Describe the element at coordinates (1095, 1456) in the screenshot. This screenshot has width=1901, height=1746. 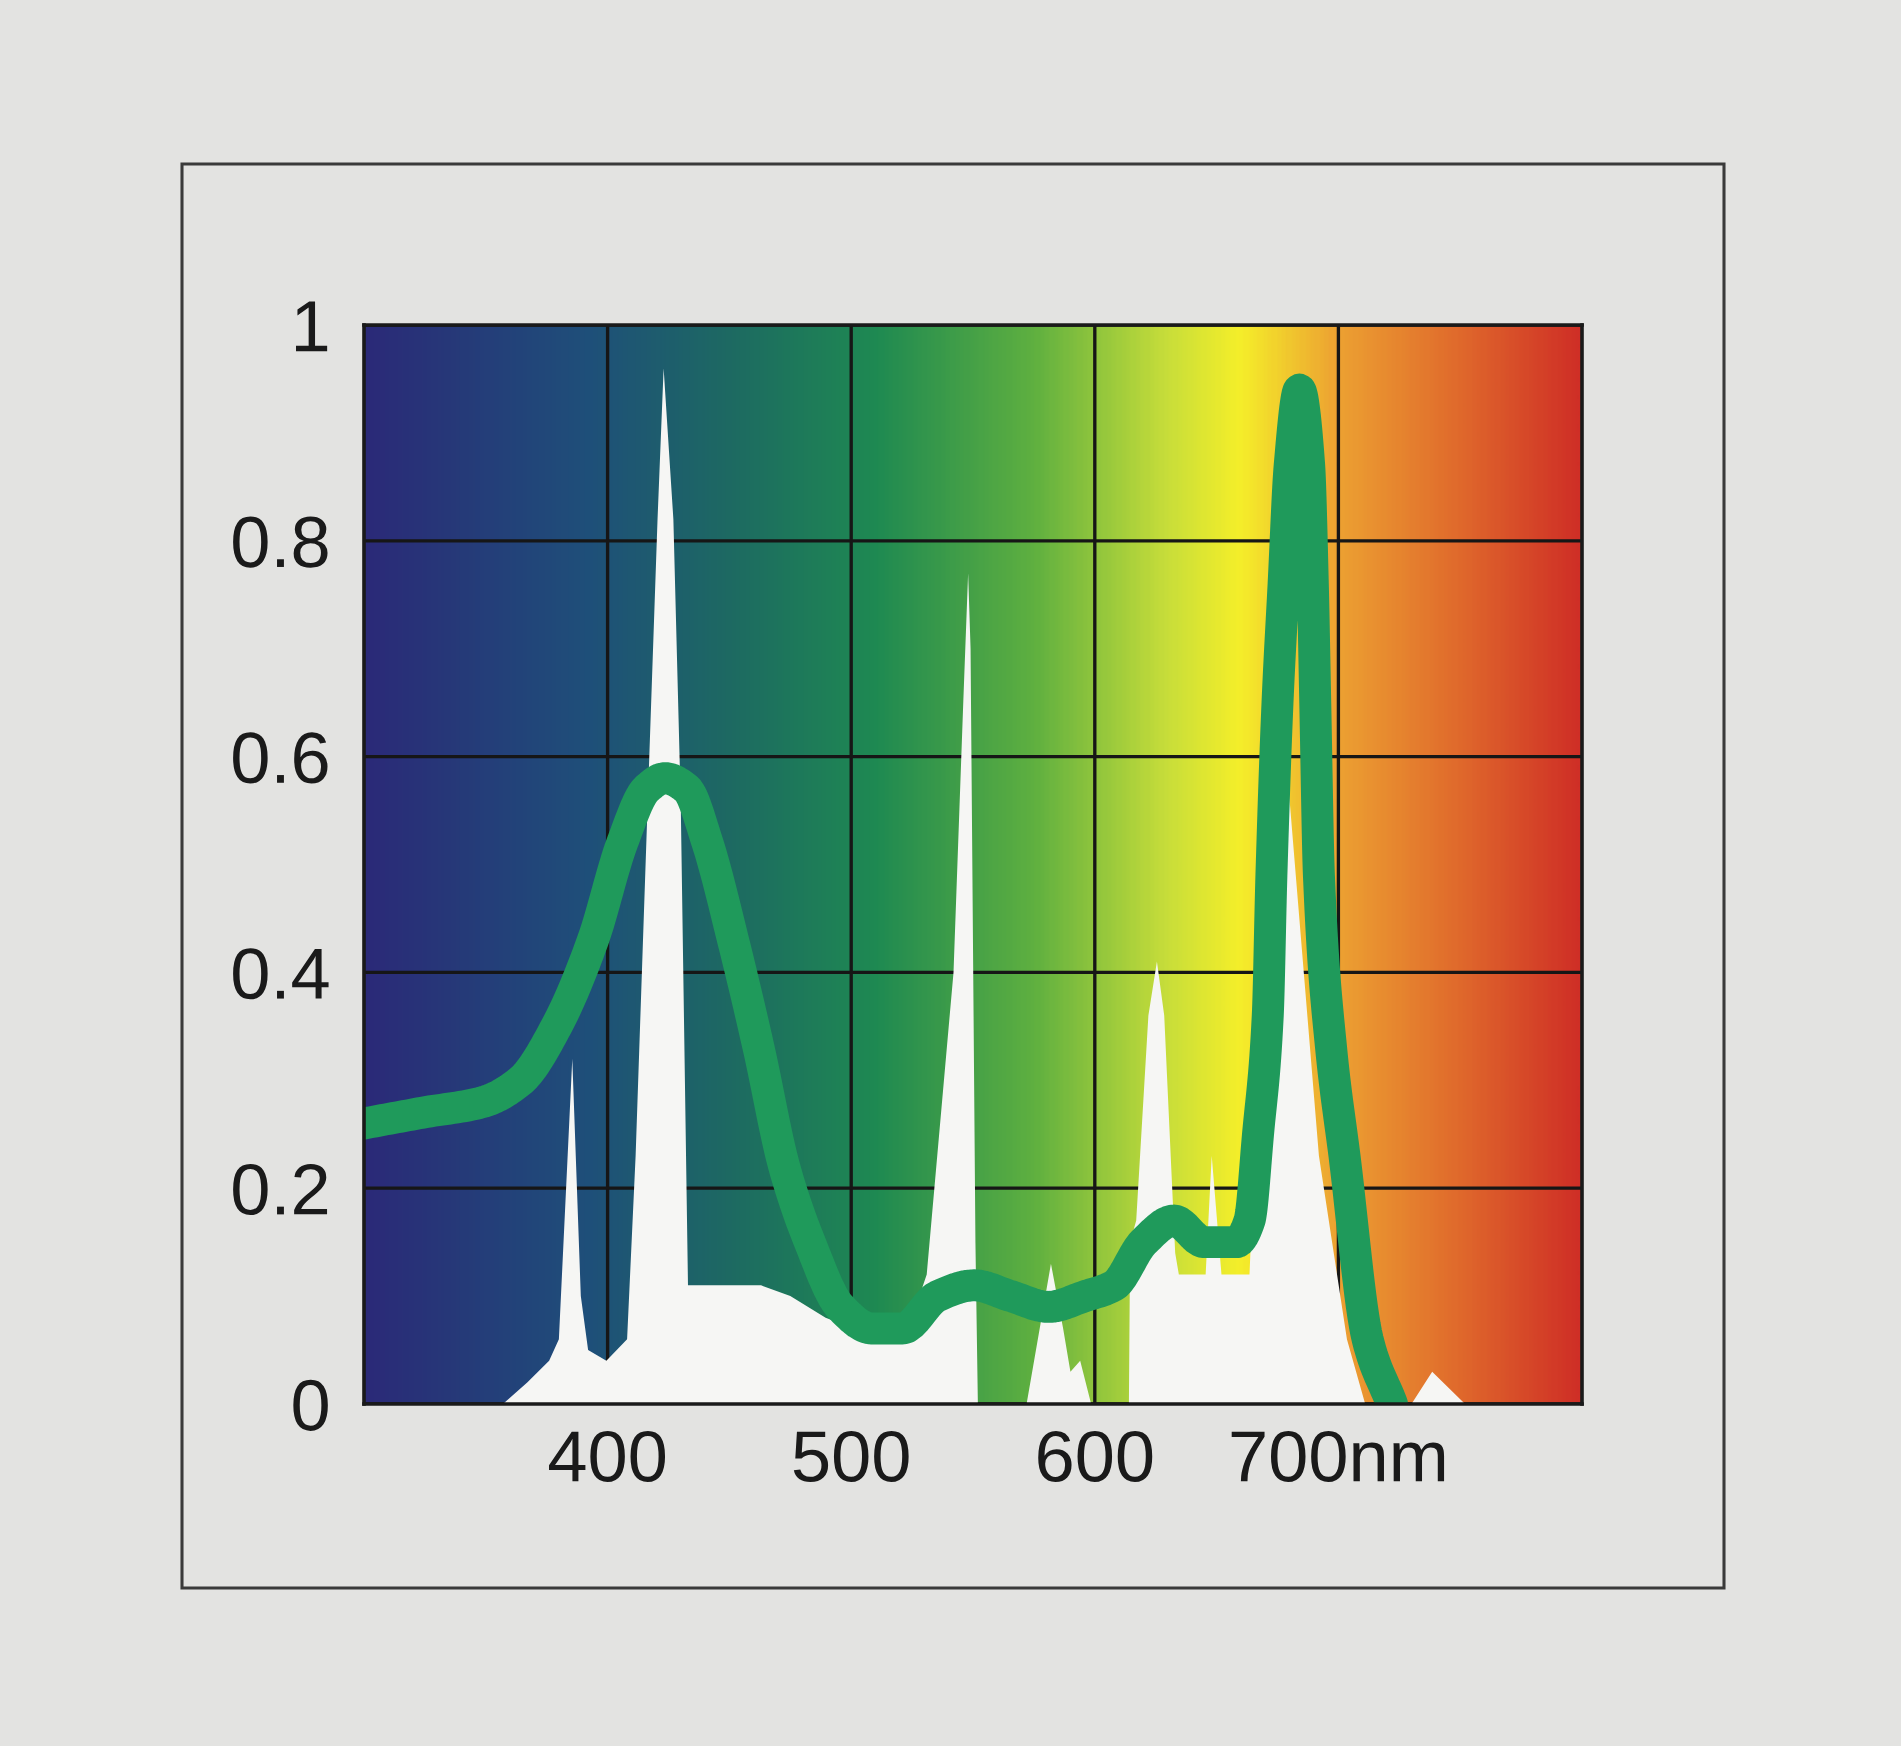
I see `x-tick-label: 600` at that location.